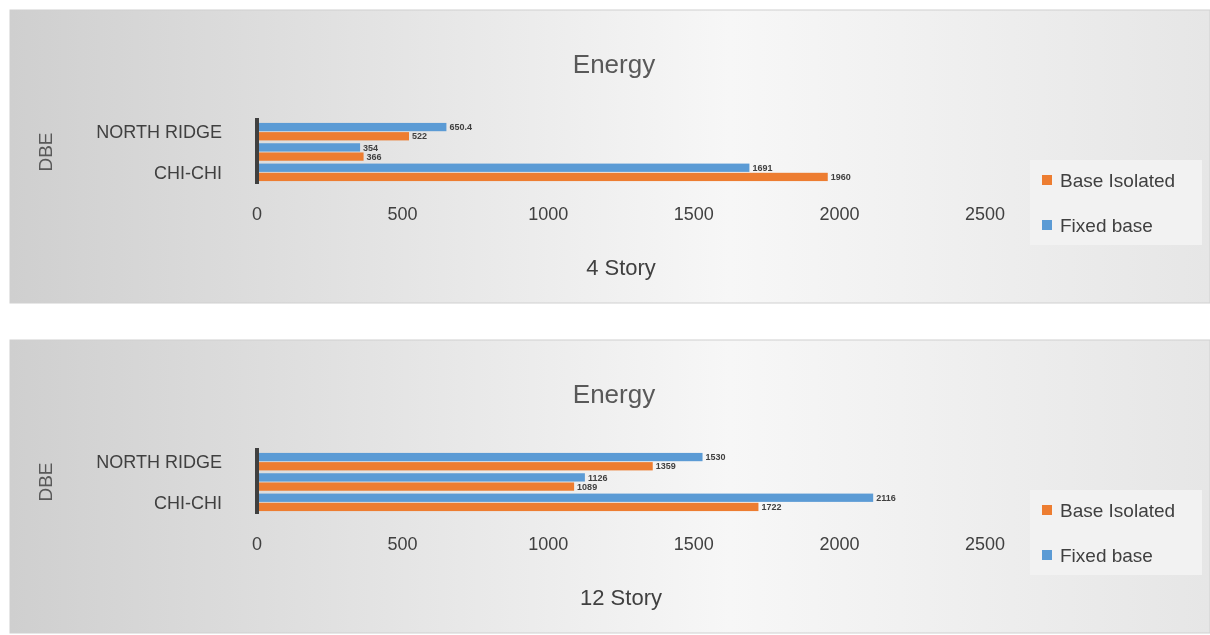  I want to click on data-label: 1530, so click(715, 457).